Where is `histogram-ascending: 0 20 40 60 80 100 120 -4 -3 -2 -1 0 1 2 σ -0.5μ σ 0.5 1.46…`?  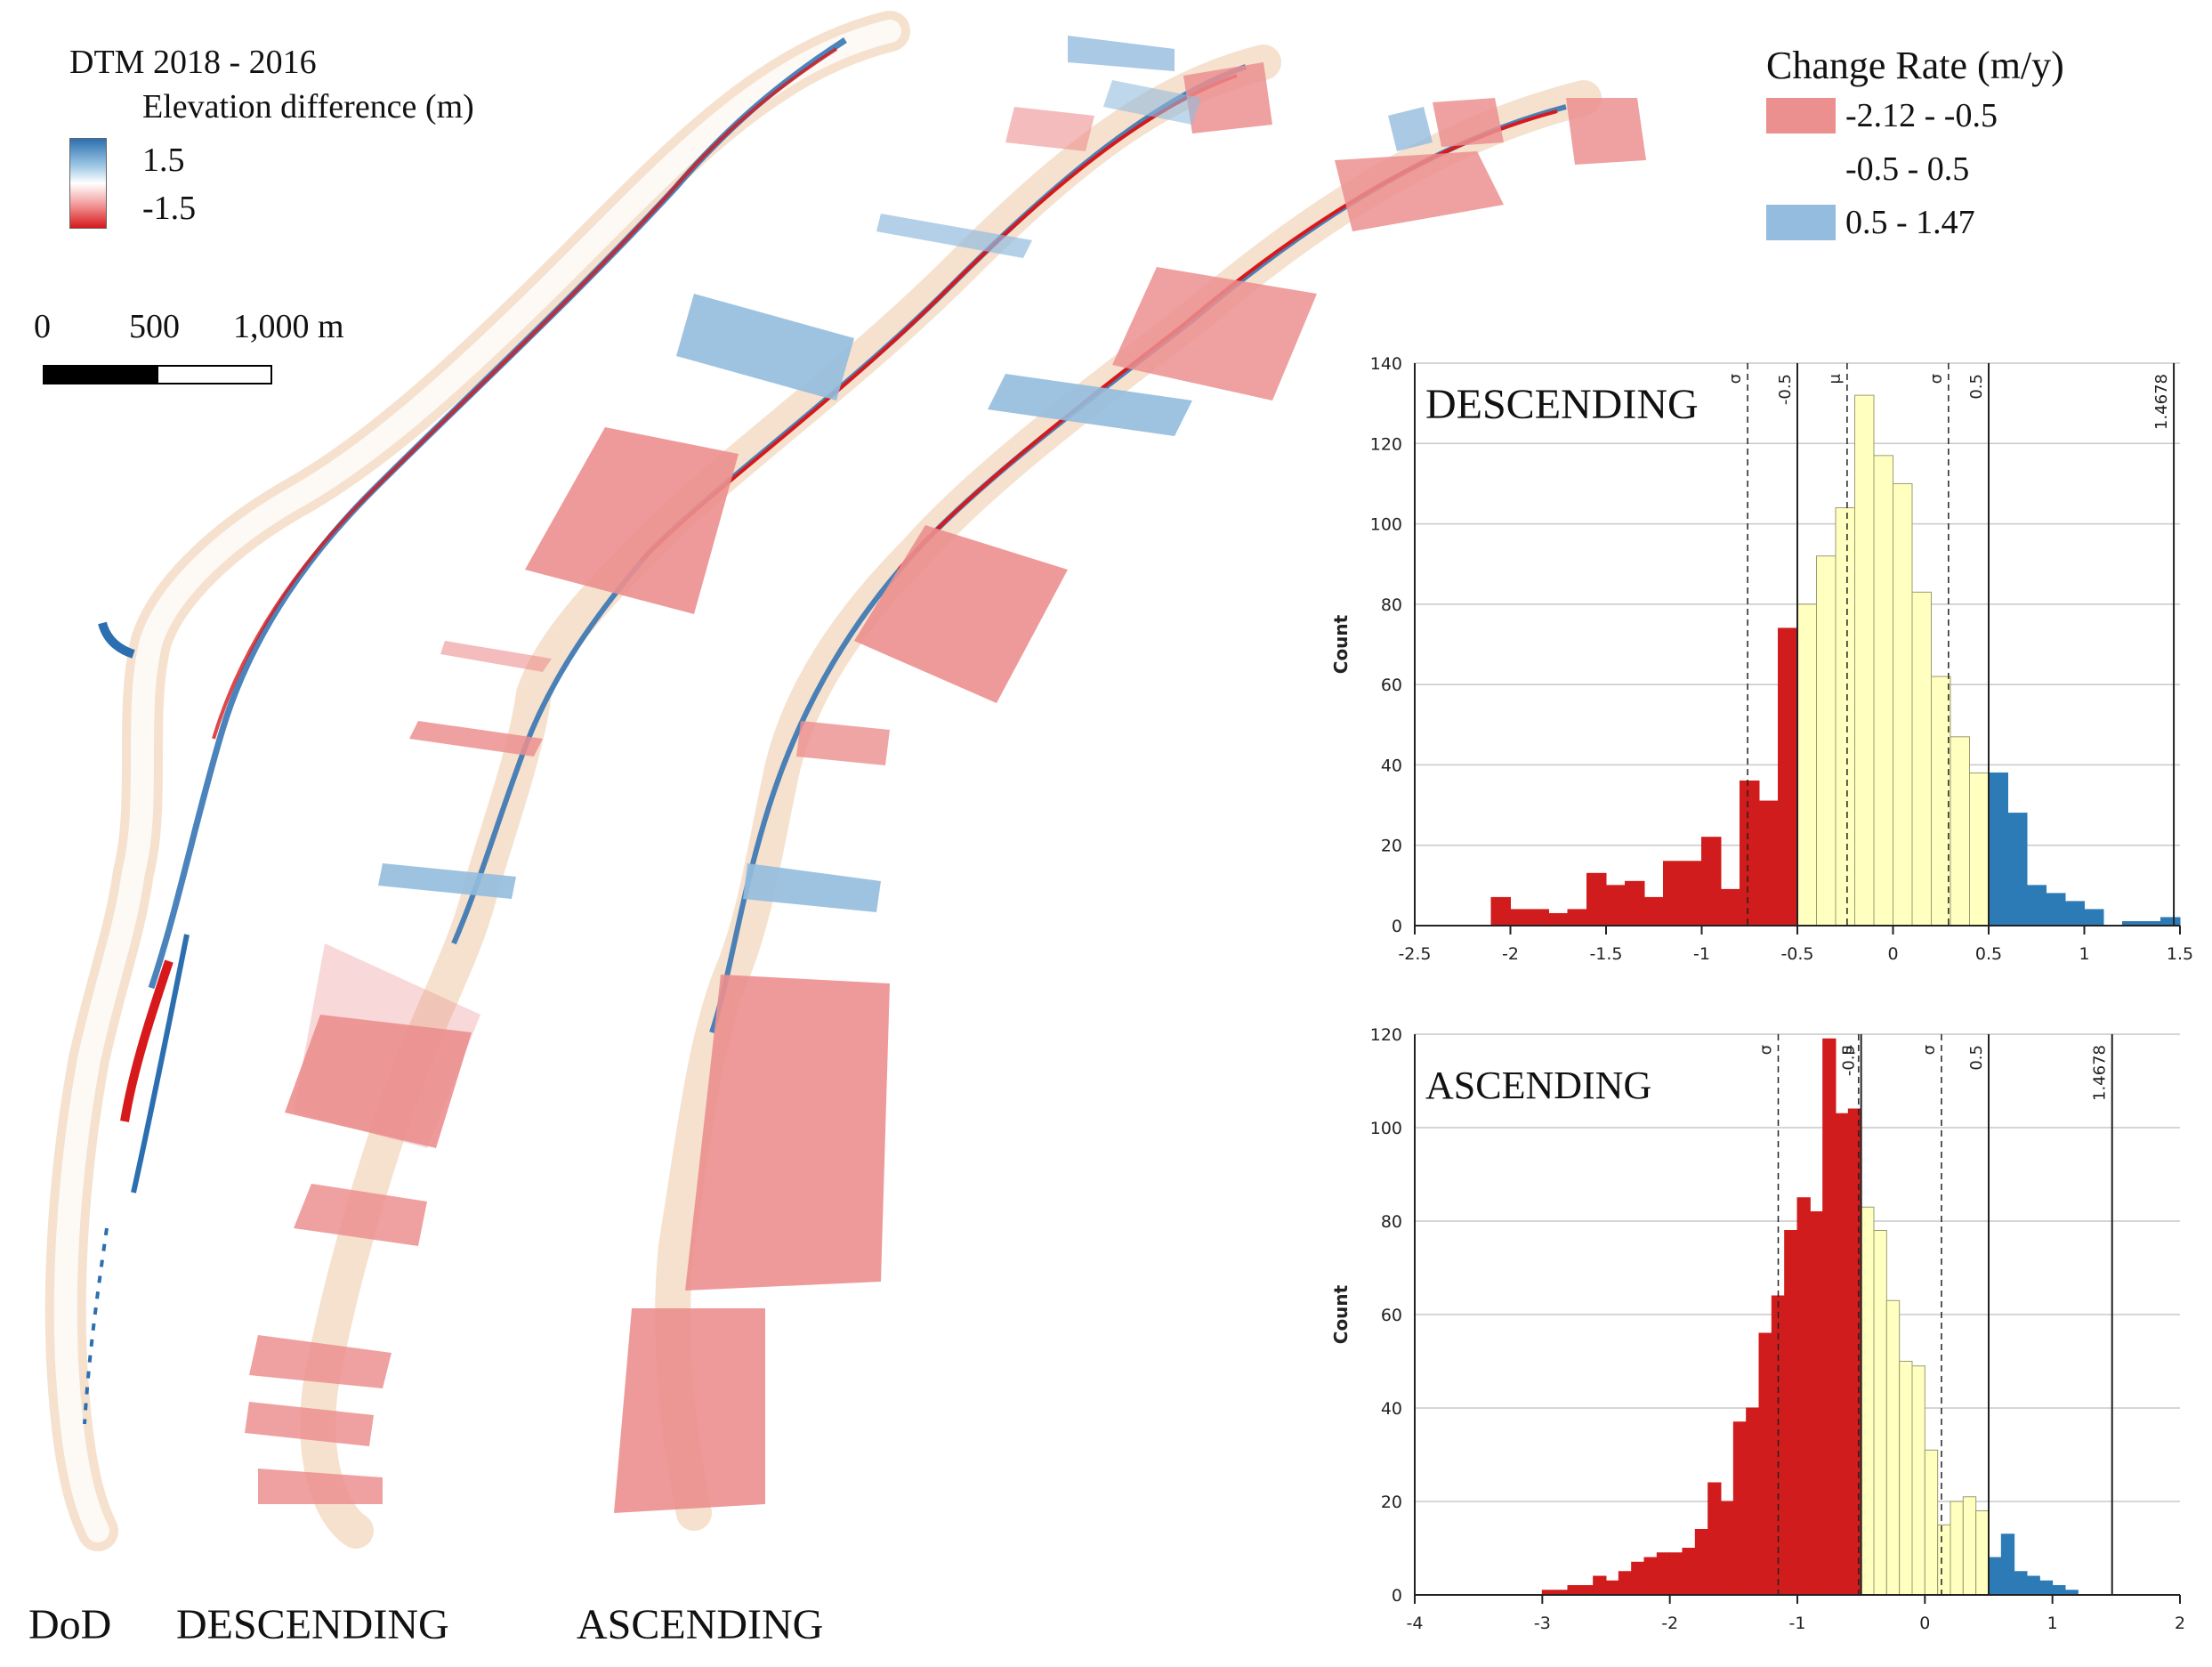
histogram-ascending: 0 20 40 60 80 100 120 -4 -3 -2 -1 0 1 2 σ -0.5μ σ 0.5 1.46… is located at coordinates (1758, 1329).